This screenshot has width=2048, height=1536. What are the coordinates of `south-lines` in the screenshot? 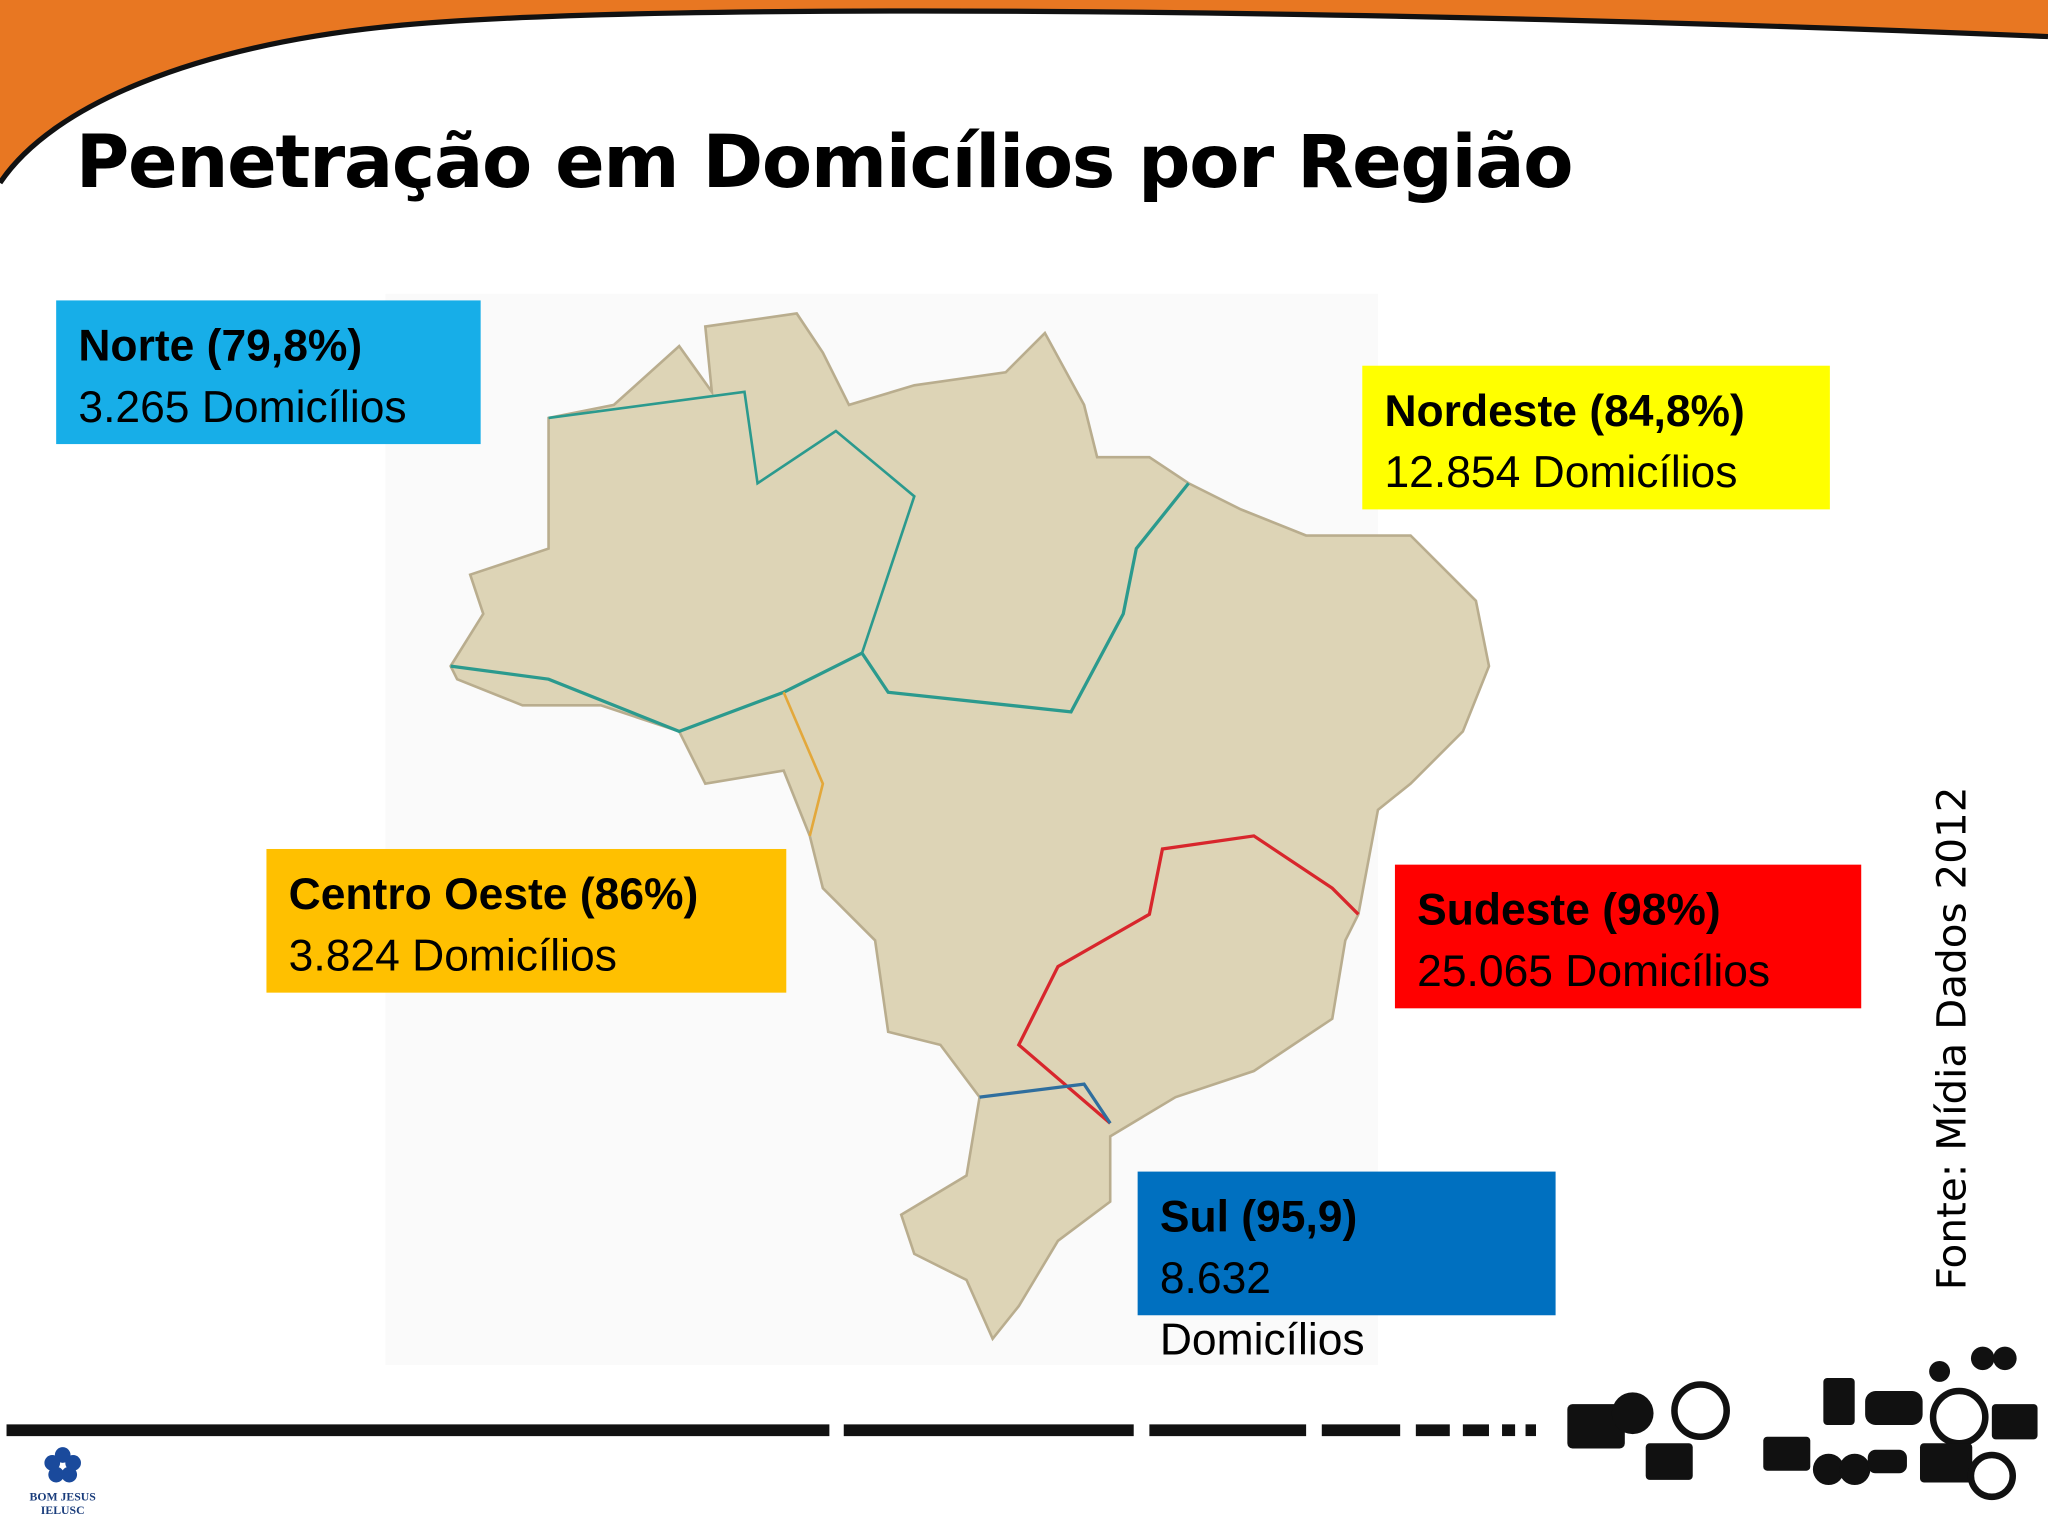 It's located at (1045, 1103).